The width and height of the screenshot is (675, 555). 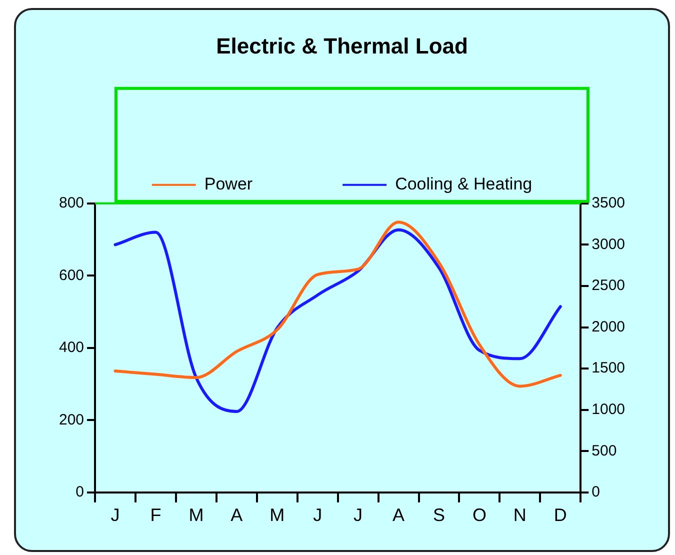 I want to click on y2-tick-label: 2500, so click(x=609, y=285).